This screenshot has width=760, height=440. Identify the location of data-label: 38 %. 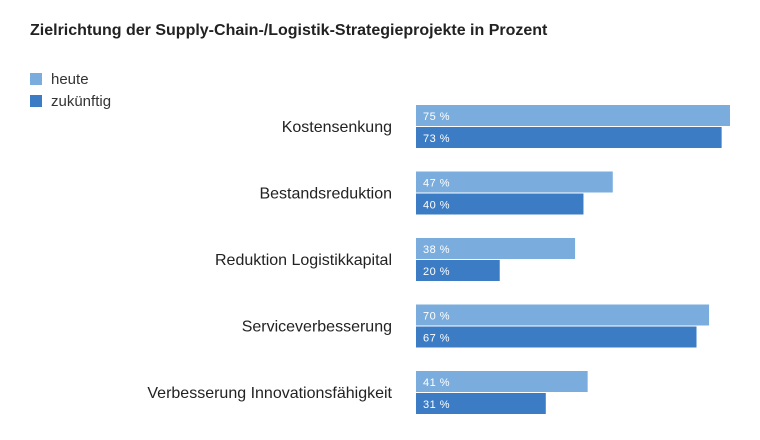
(436, 250).